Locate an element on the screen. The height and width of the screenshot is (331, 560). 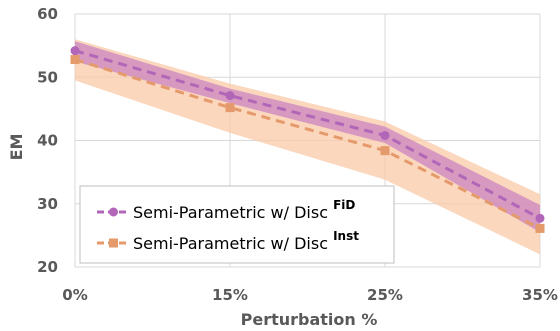
y-tick-labels: 20 30 40 50 60 is located at coordinates (47, 140).